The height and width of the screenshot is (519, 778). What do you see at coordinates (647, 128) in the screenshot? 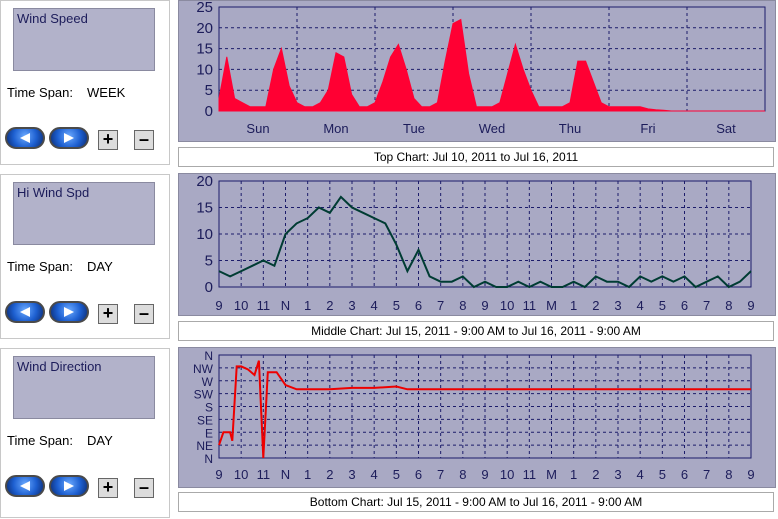
I see `x-tick-label: Fri` at bounding box center [647, 128].